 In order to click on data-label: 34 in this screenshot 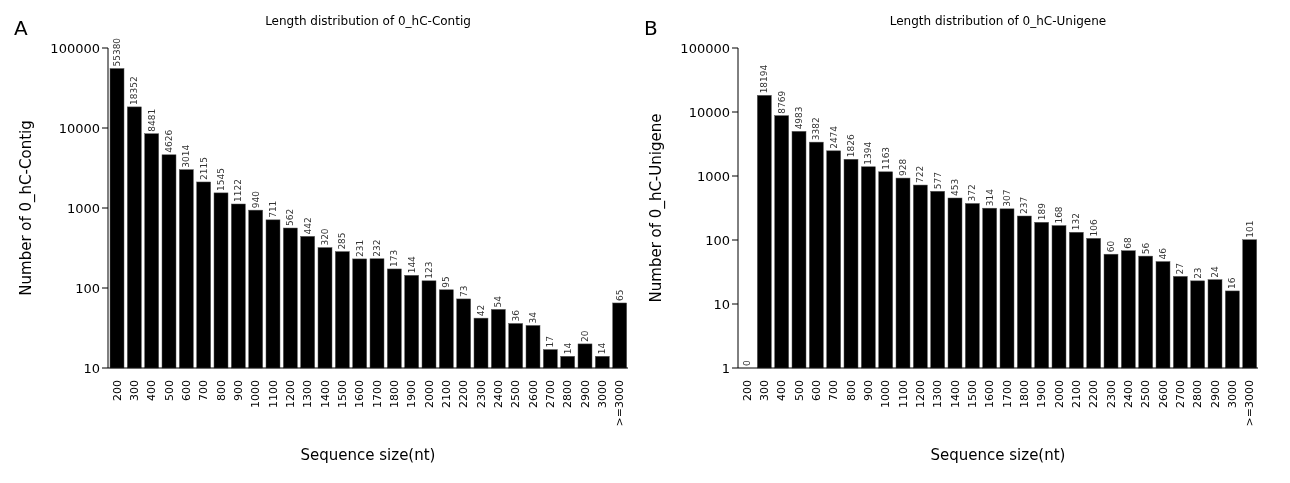, I will do `click(533, 317)`.